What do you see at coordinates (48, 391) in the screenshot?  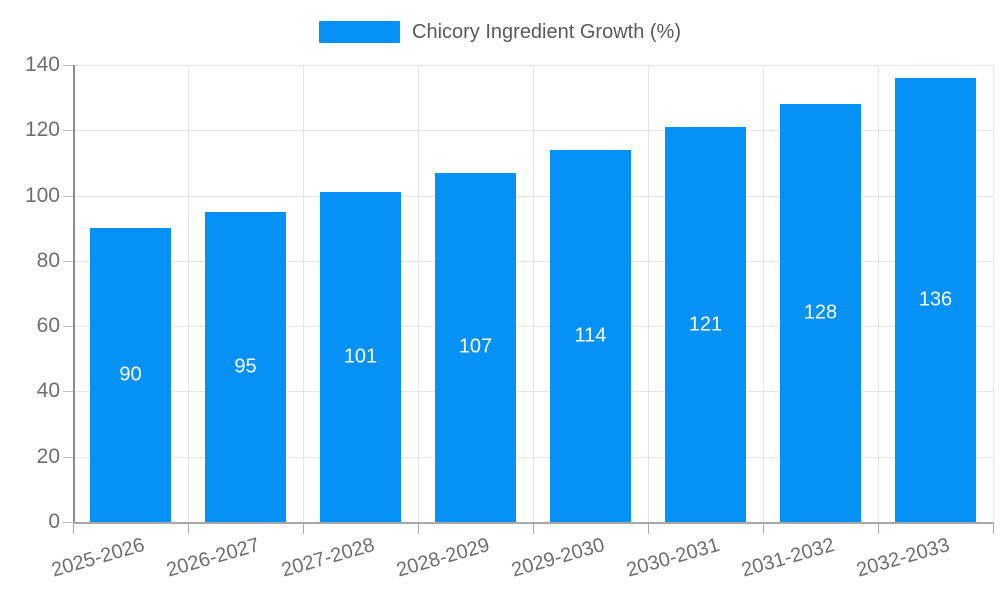 I see `y-tick-label: 40` at bounding box center [48, 391].